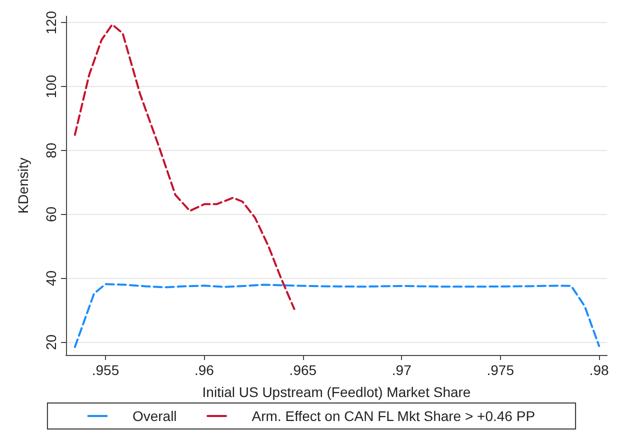 The image size is (623, 445). Describe the element at coordinates (394, 416) in the screenshot. I see `legend-label: Arm. Effect on CAN FL Mkt Share > +0.46 PP` at that location.